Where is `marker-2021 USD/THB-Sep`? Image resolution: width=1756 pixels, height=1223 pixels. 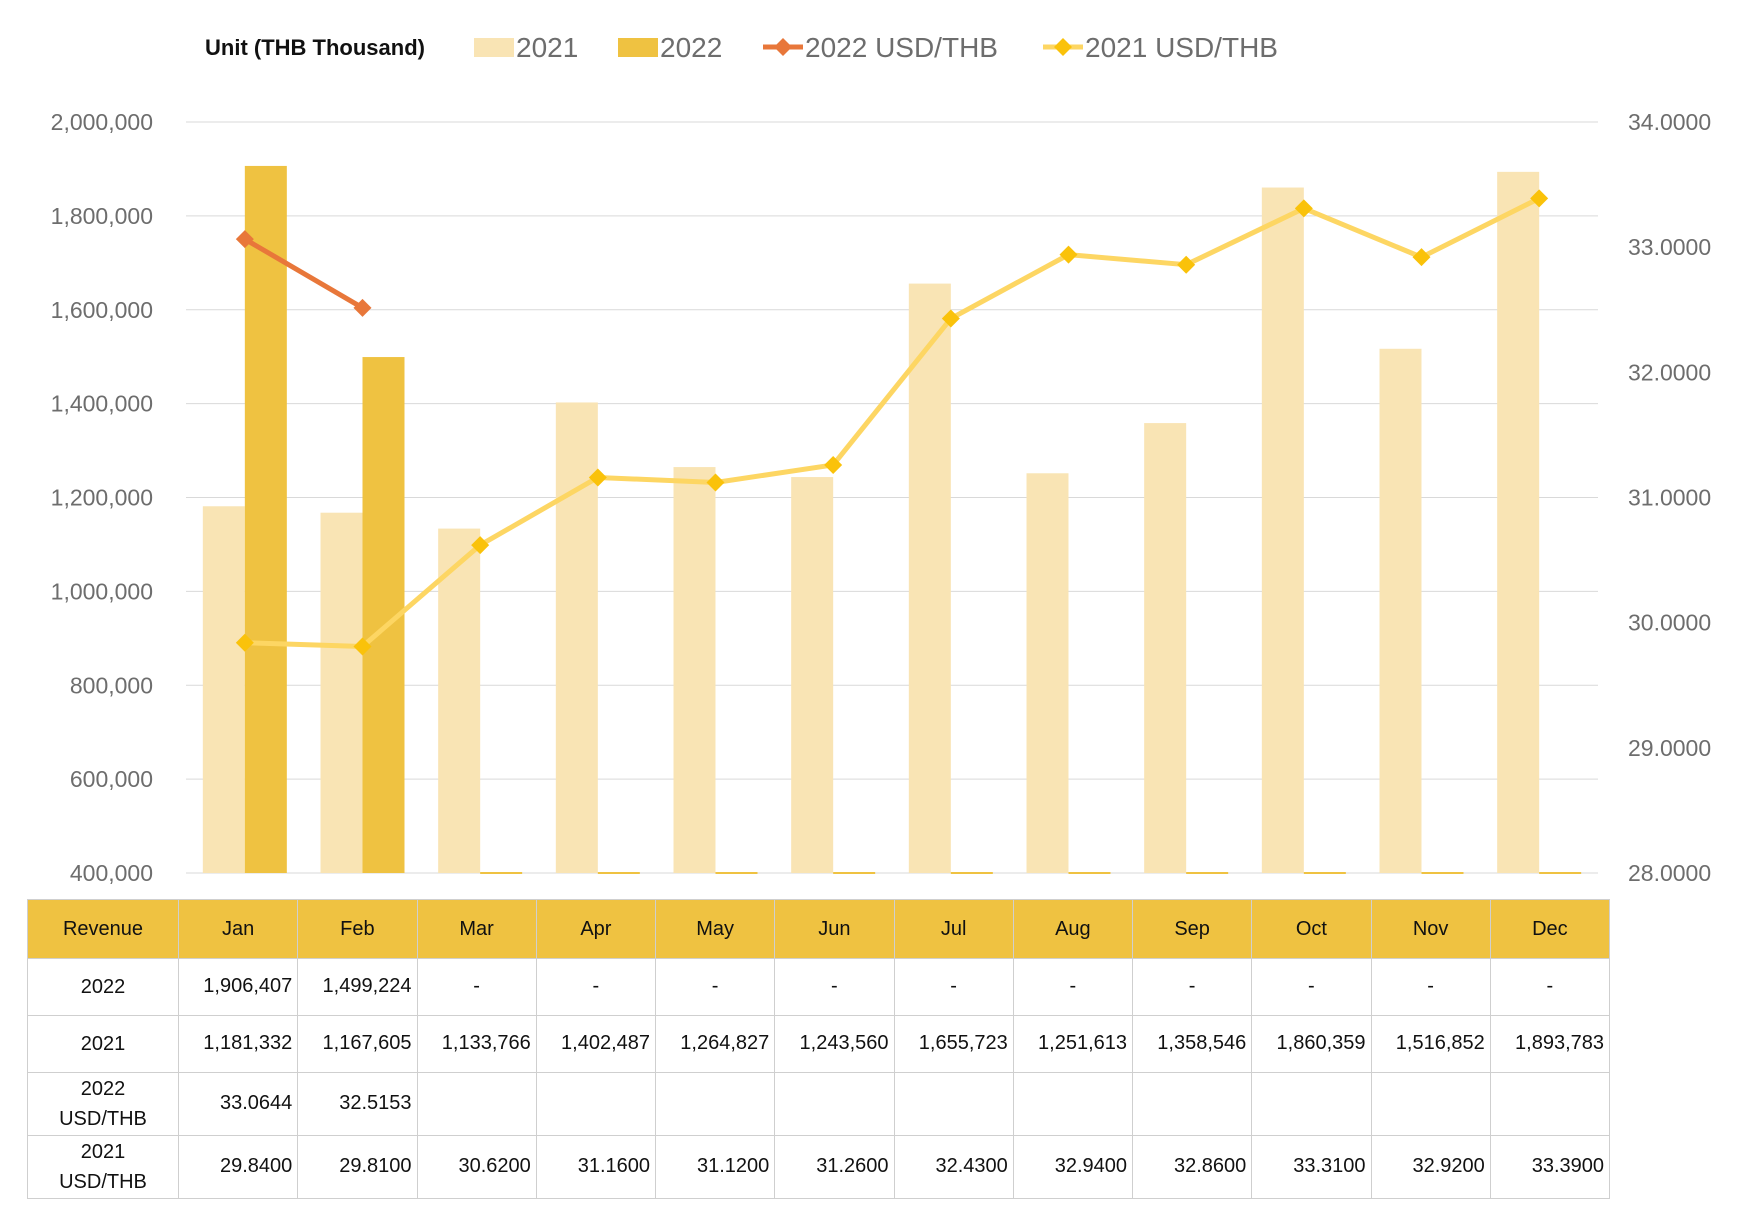 marker-2021 USD/THB-Sep is located at coordinates (1186, 264).